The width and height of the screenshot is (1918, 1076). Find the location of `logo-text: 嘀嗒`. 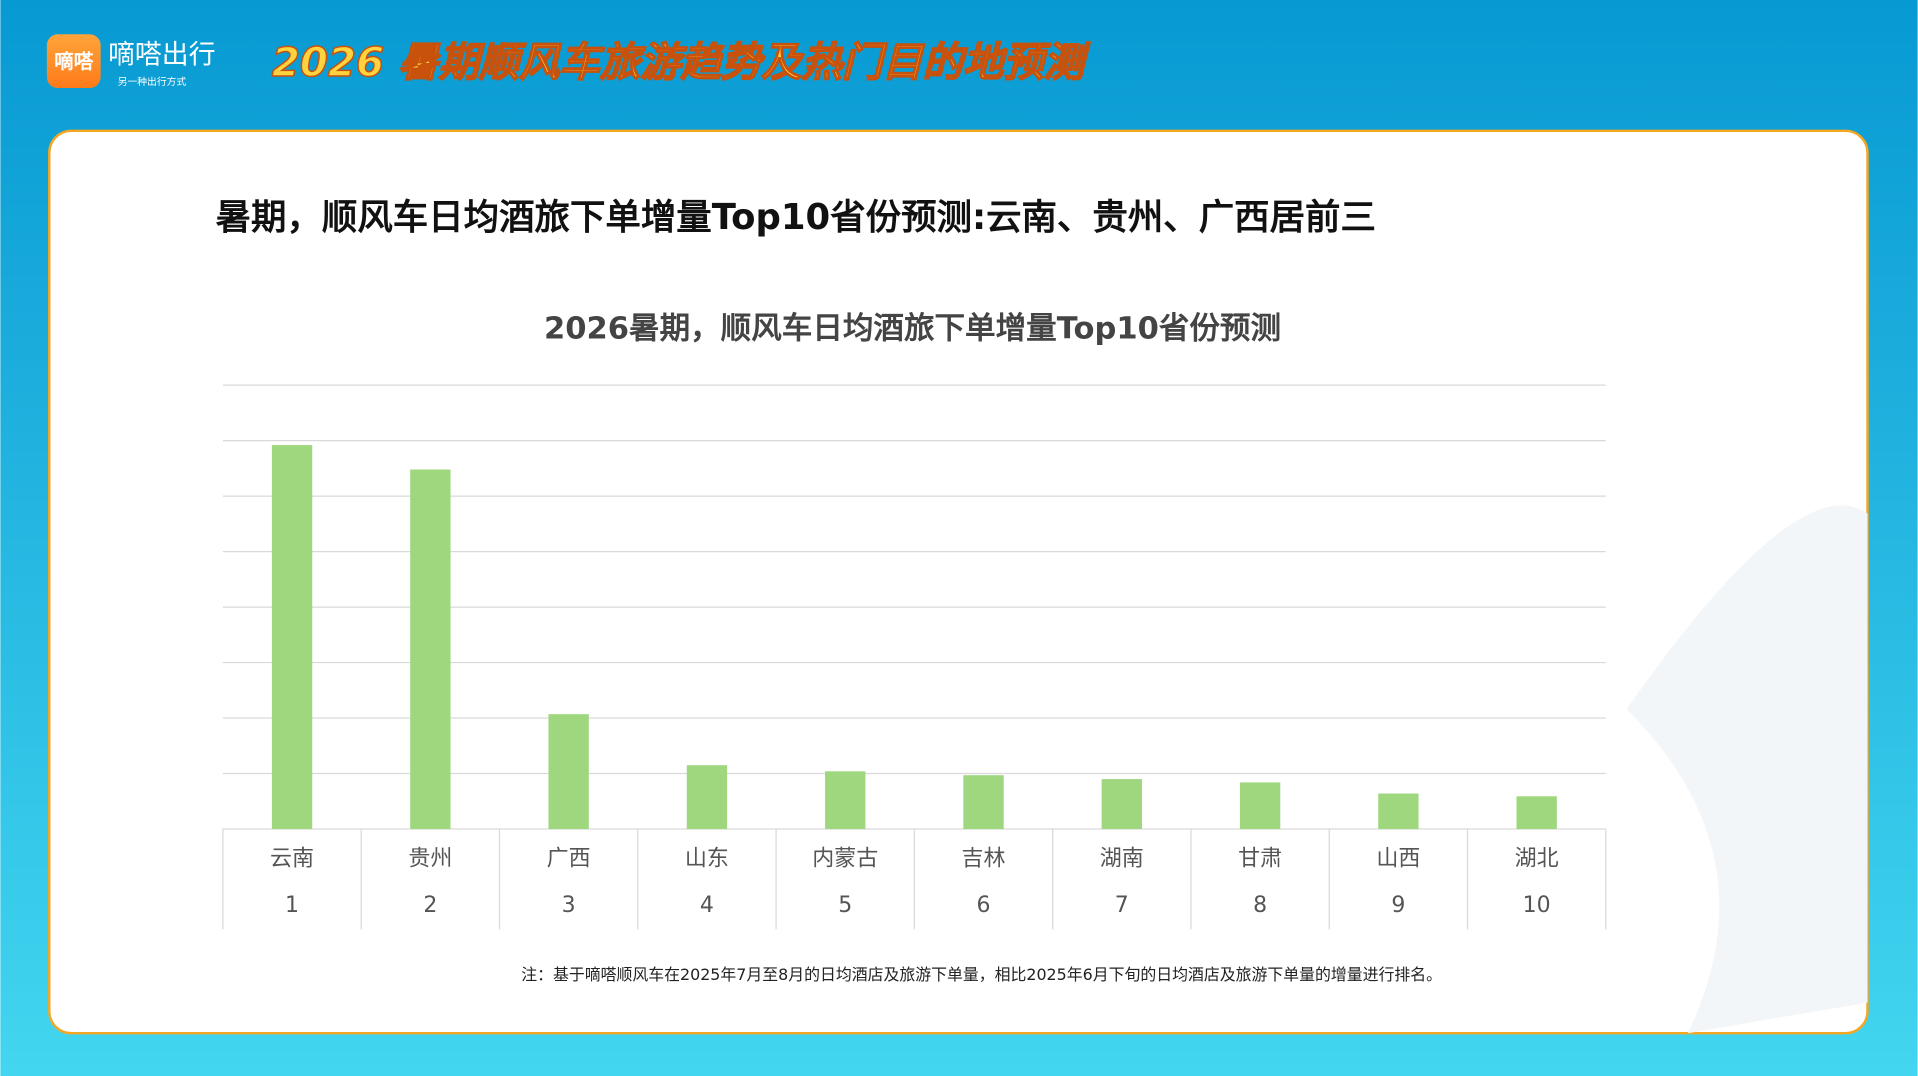

logo-text: 嘀嗒 is located at coordinates (74, 61).